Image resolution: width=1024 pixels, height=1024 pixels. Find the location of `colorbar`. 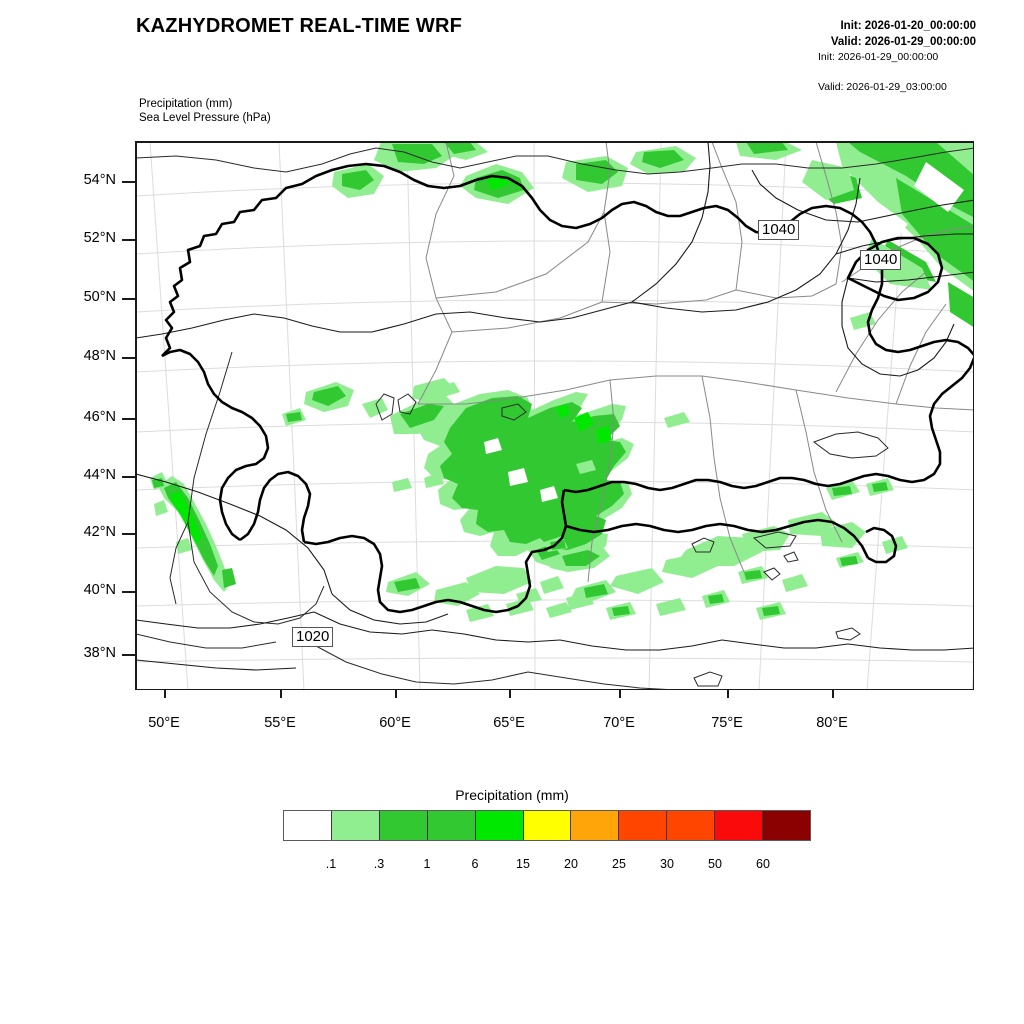

colorbar is located at coordinates (547, 825).